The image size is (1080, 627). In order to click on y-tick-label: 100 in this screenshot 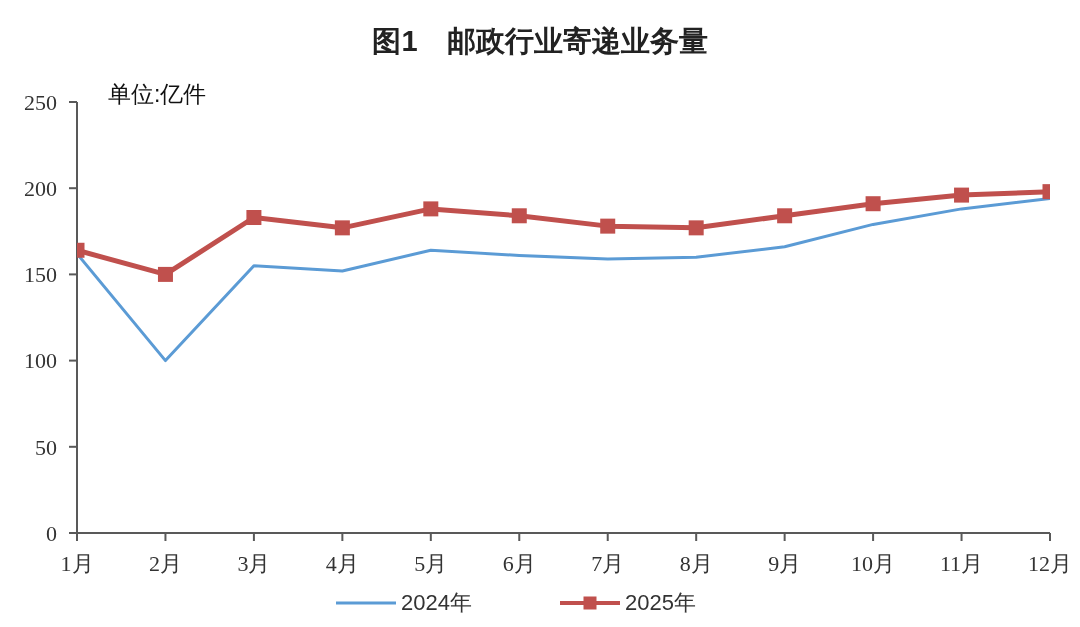, I will do `click(40, 361)`.